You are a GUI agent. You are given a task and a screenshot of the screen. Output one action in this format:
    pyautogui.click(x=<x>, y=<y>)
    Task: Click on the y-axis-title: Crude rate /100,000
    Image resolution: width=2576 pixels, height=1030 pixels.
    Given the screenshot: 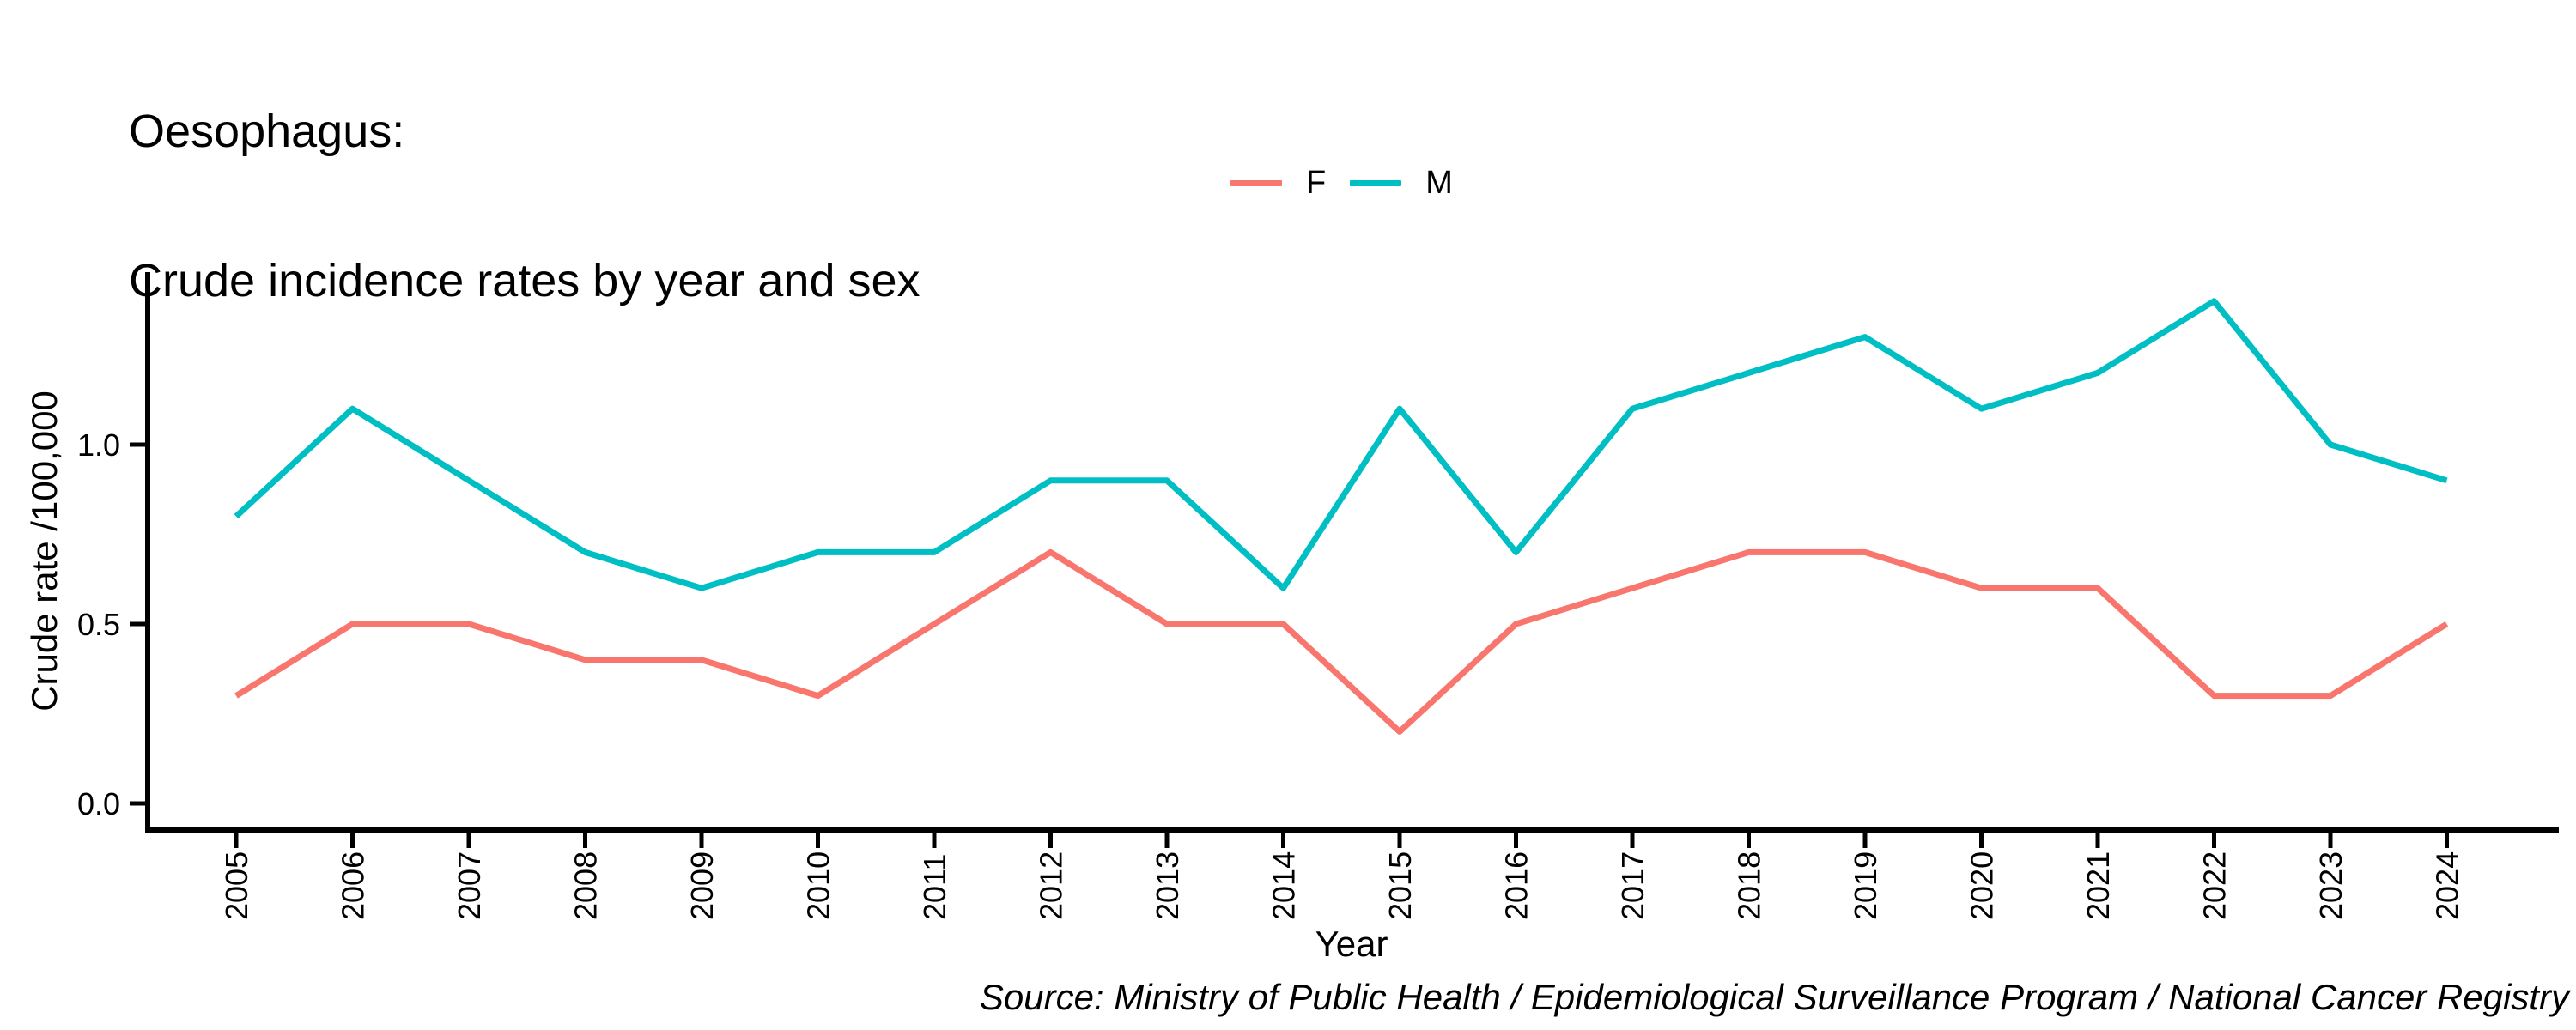 What is the action you would take?
    pyautogui.click(x=44, y=551)
    